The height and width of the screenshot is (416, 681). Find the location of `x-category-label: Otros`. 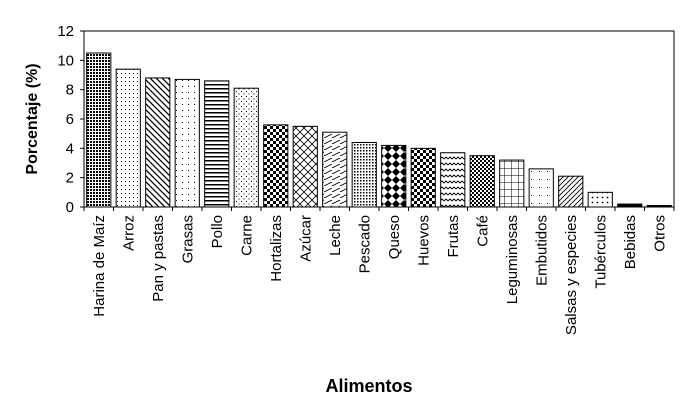

x-category-label: Otros is located at coordinates (659, 233).